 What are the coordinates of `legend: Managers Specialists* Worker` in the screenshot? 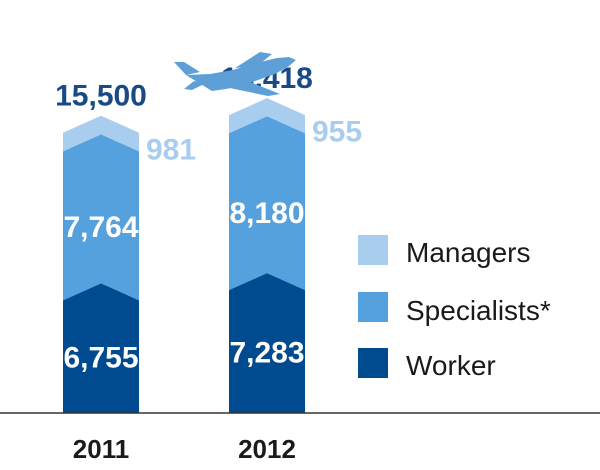 It's located at (454, 308).